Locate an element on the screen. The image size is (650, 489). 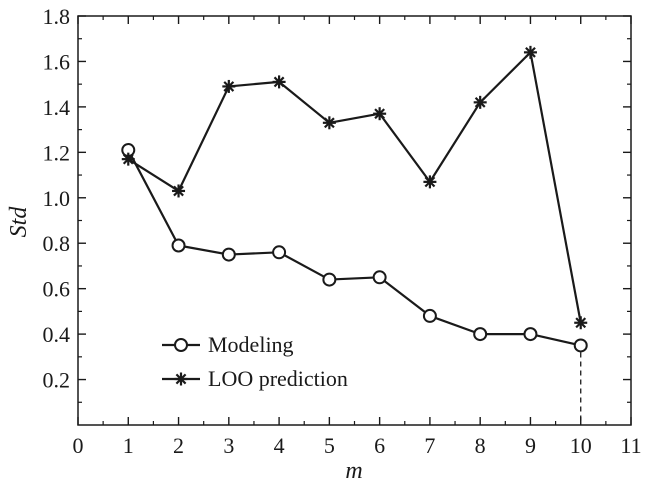
y-axis-title: Std is located at coordinates (19, 222).